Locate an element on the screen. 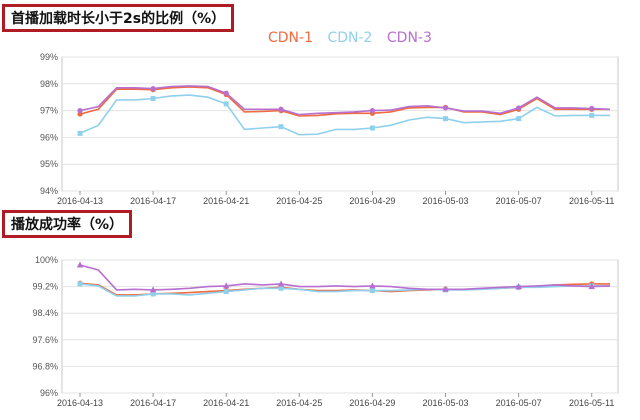  legend: CDN-1 CDN-2 CDN-3 is located at coordinates (355, 38).